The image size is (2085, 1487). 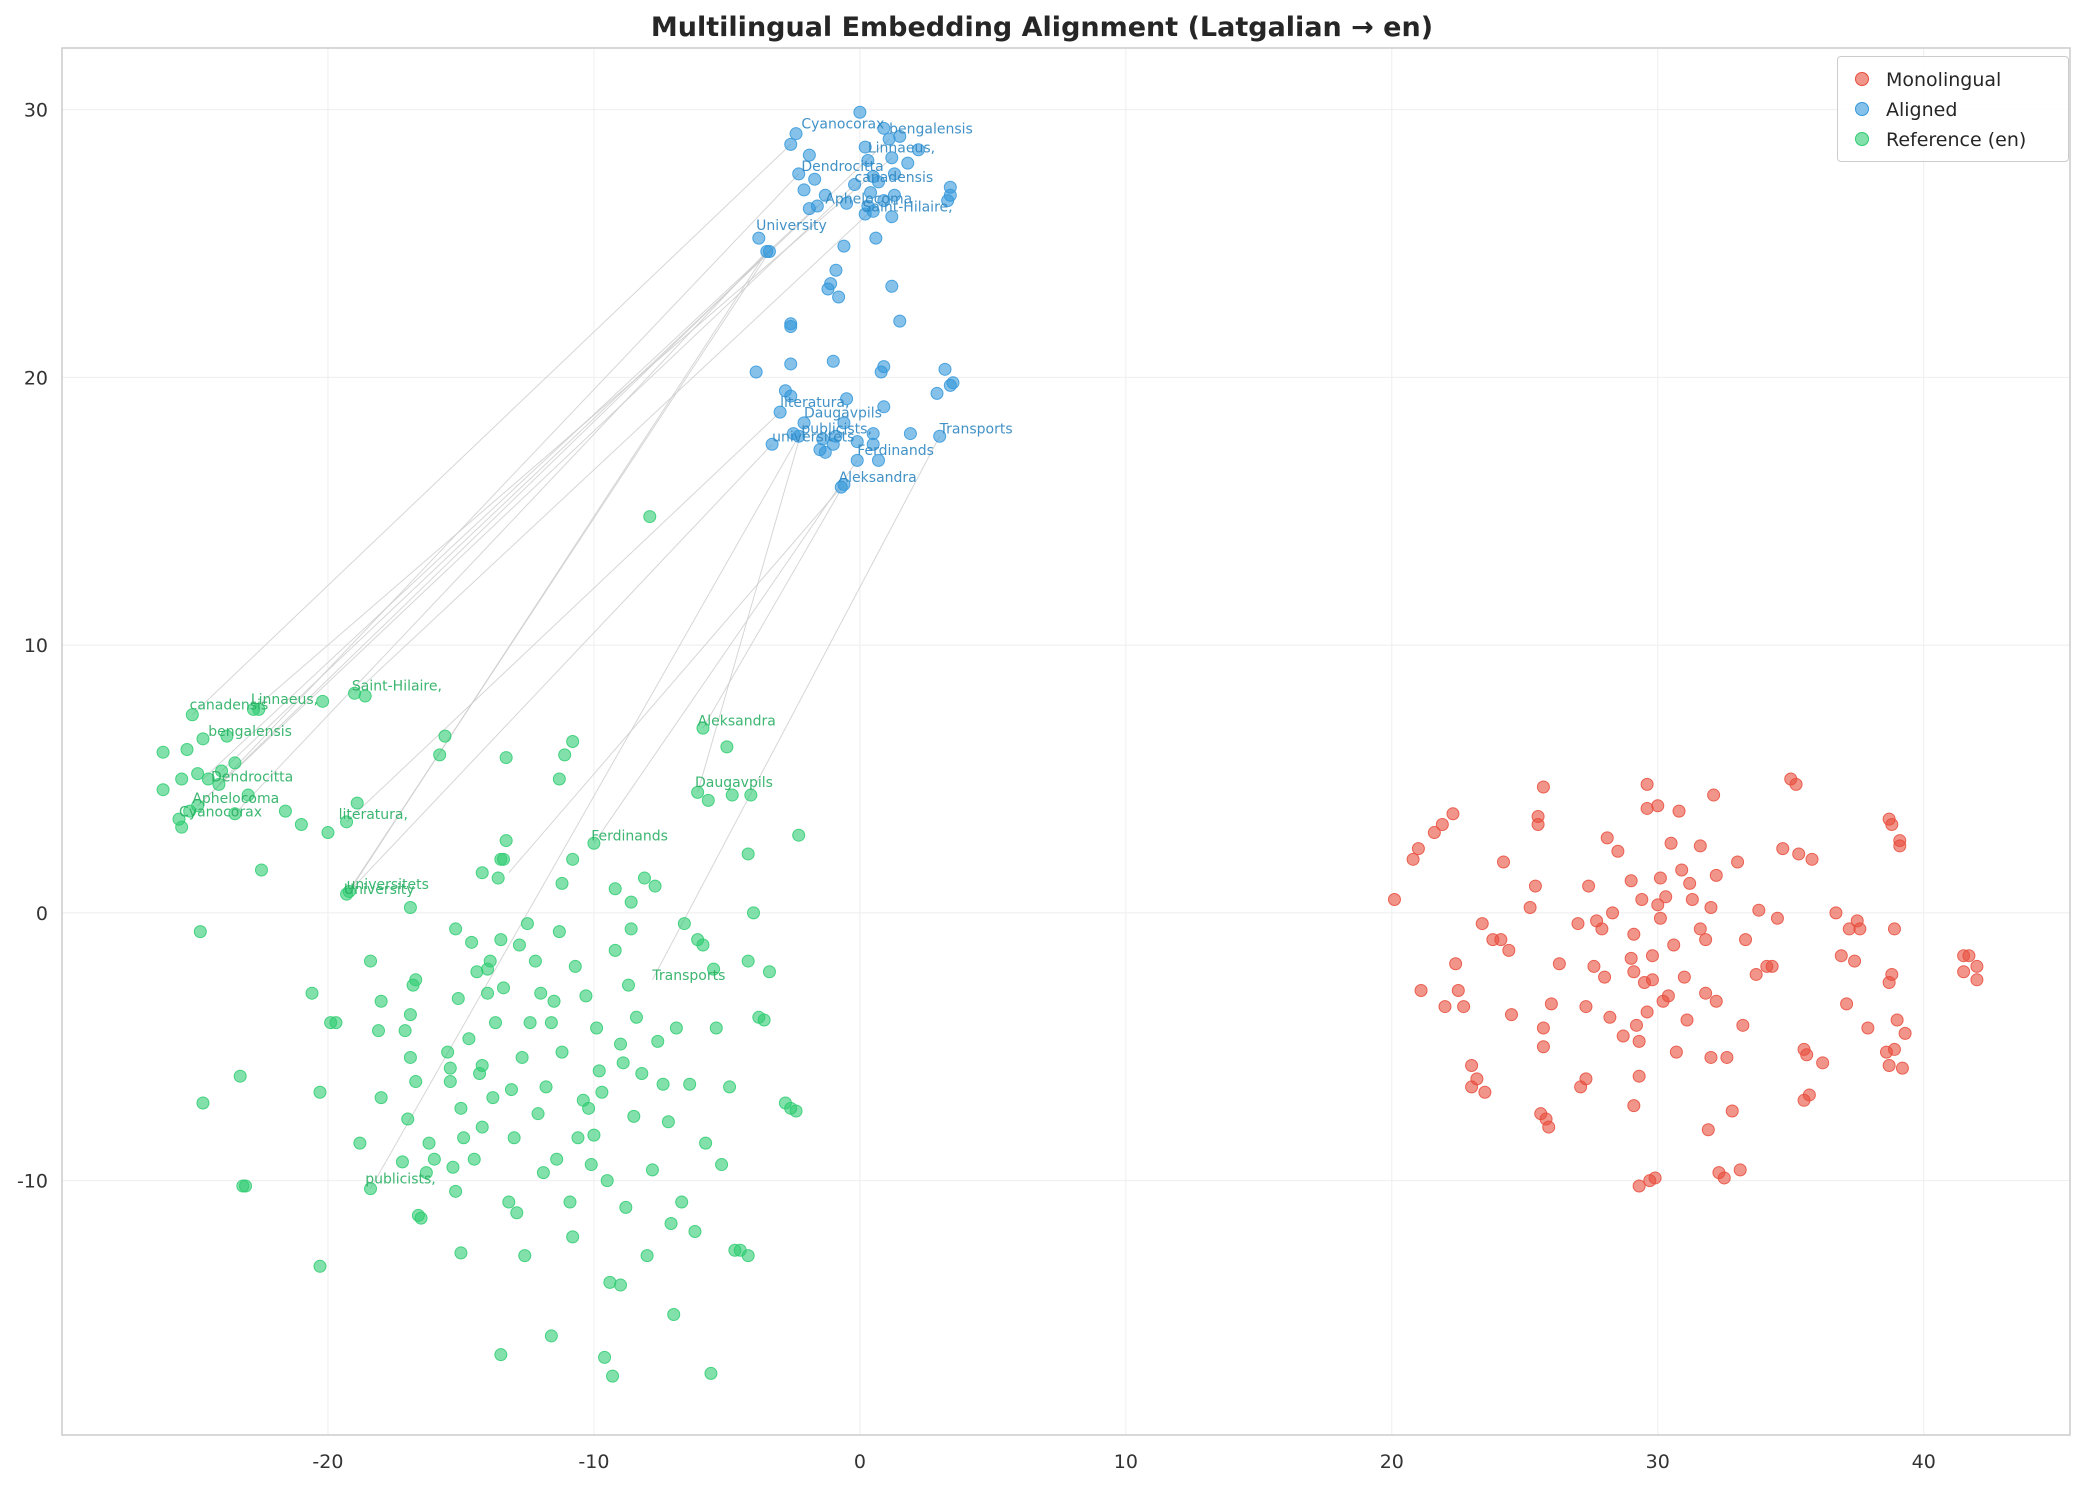 I want to click on reference-word-label: Cyanocorax, so click(x=220, y=812).